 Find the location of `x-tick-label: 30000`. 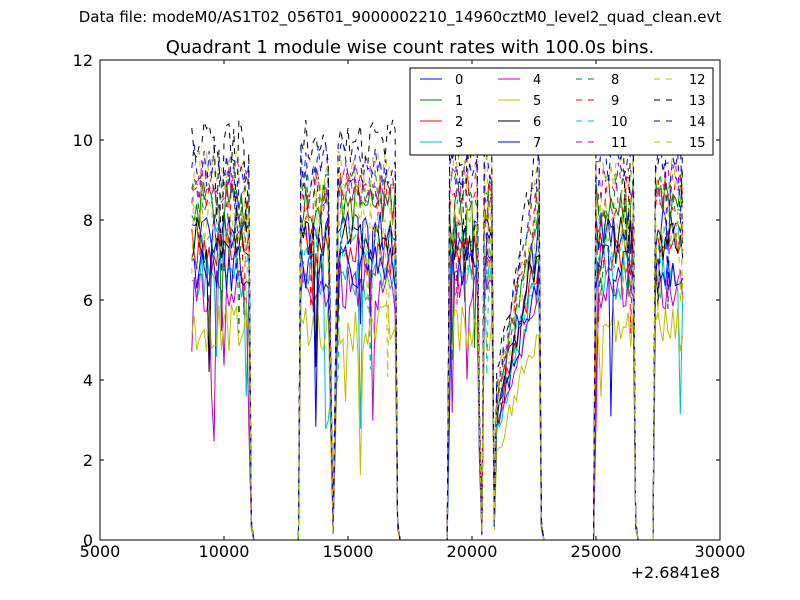

x-tick-label: 30000 is located at coordinates (720, 551).